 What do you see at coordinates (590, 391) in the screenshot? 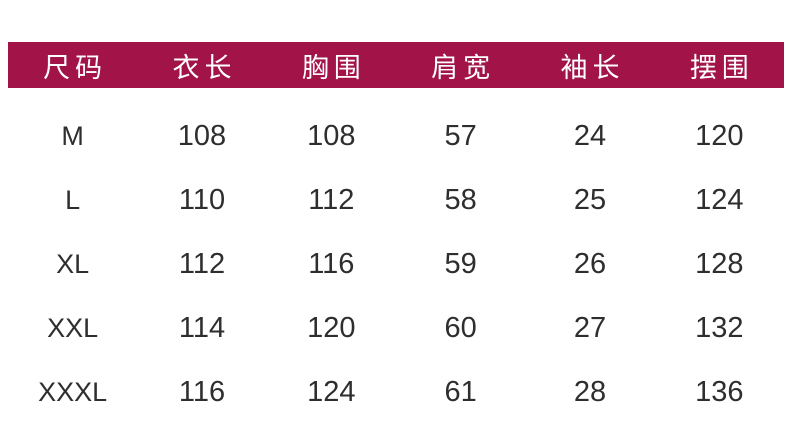
I see `sleeve-value: 28` at bounding box center [590, 391].